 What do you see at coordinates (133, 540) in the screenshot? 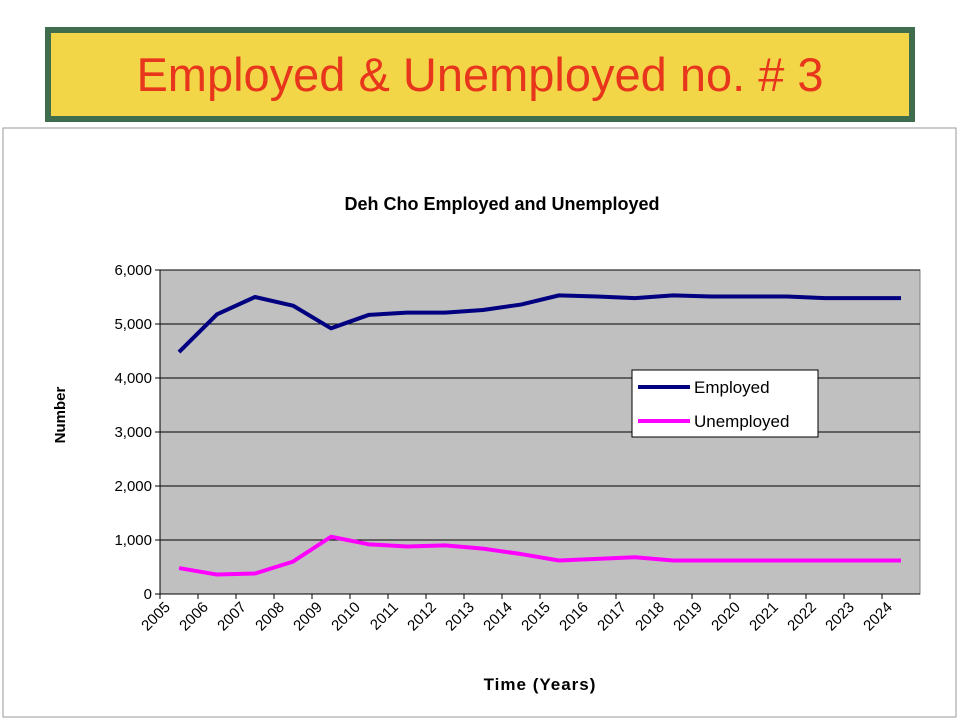
I see `y-tick-label: 1,000` at bounding box center [133, 540].